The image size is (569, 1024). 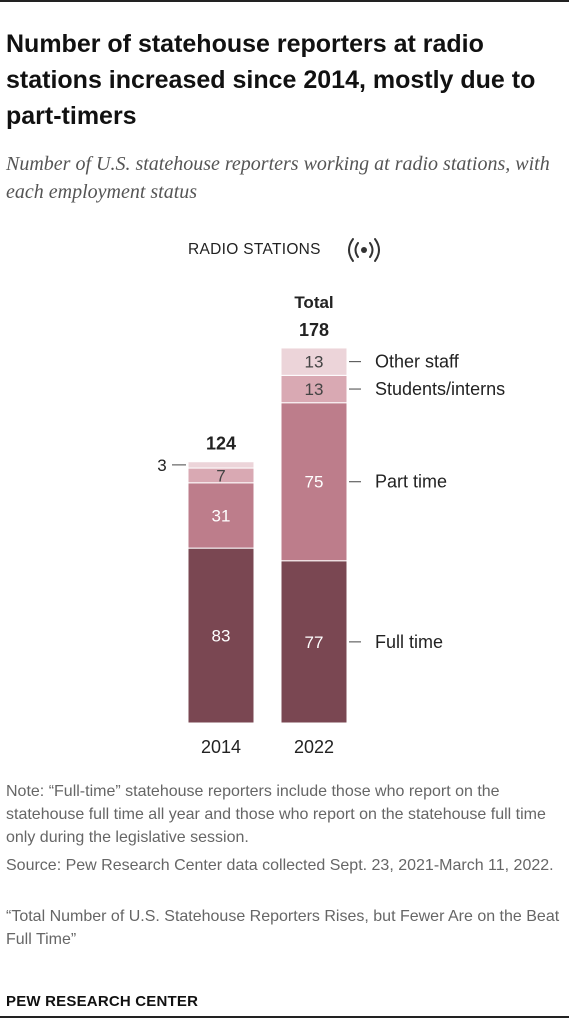 I want to click on x-tick-label-2014: 2014, so click(x=221, y=747).